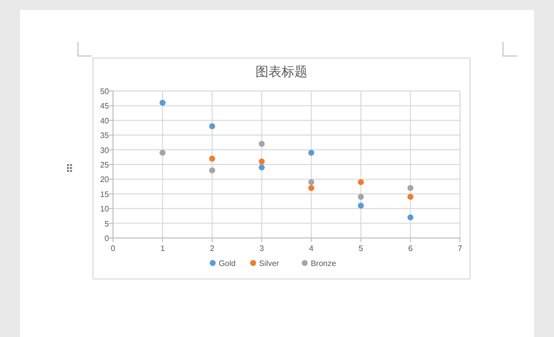  What do you see at coordinates (105, 179) in the screenshot?
I see `y-tick-label: 20` at bounding box center [105, 179].